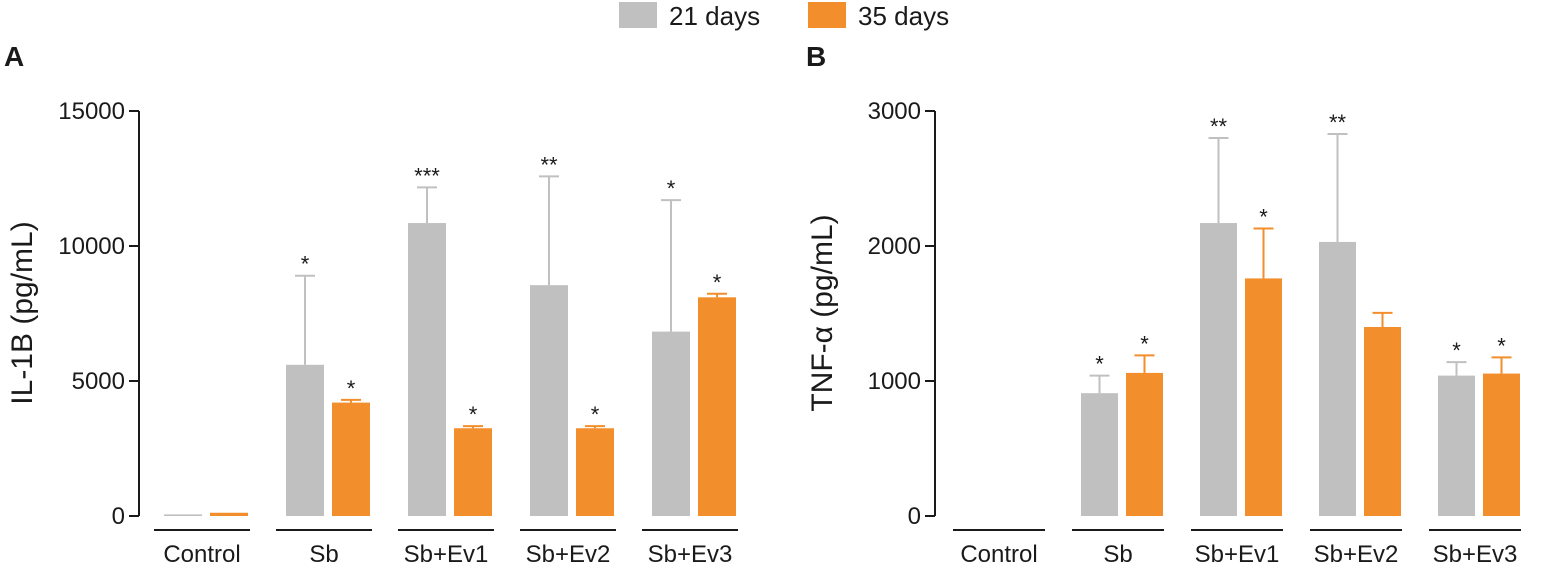 Image resolution: width=1552 pixels, height=567 pixels. Describe the element at coordinates (22, 312) in the screenshot. I see `y-axis-label-a: IL-1B (pg/mL)` at that location.